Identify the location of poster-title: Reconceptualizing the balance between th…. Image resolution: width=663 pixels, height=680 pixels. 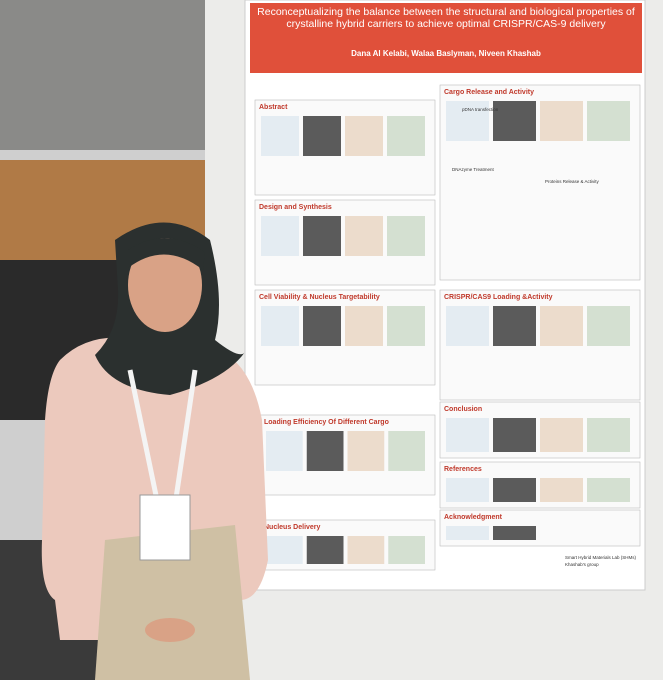
(446, 18).